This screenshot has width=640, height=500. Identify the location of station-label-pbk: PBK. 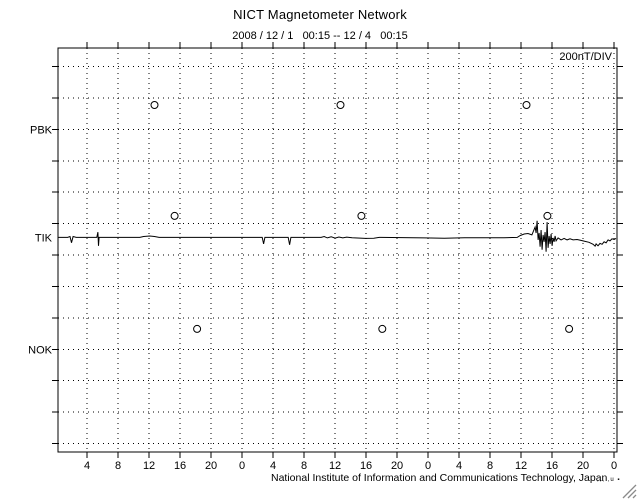
(41, 130).